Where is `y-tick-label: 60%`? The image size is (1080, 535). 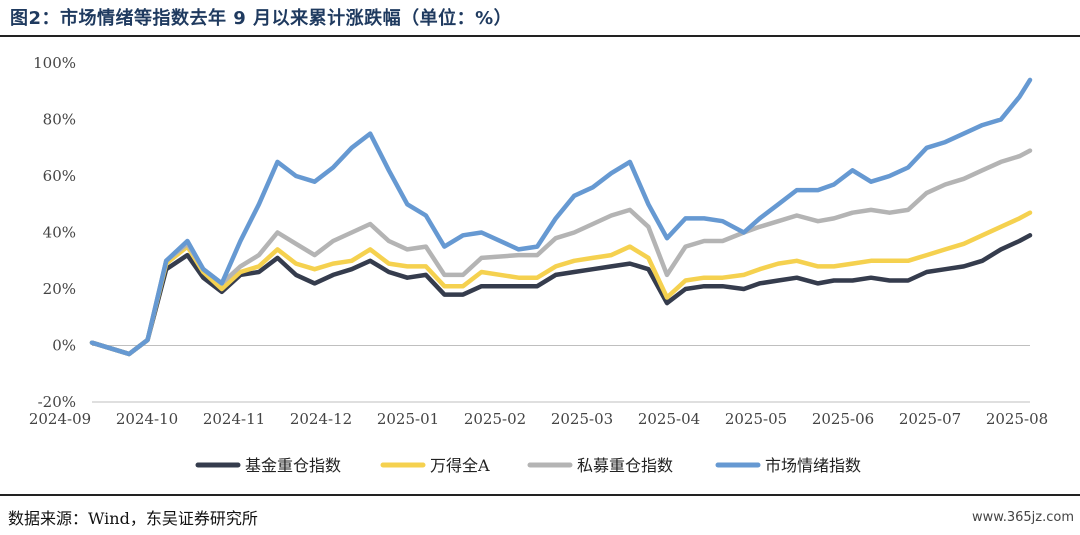 y-tick-label: 60% is located at coordinates (59, 176).